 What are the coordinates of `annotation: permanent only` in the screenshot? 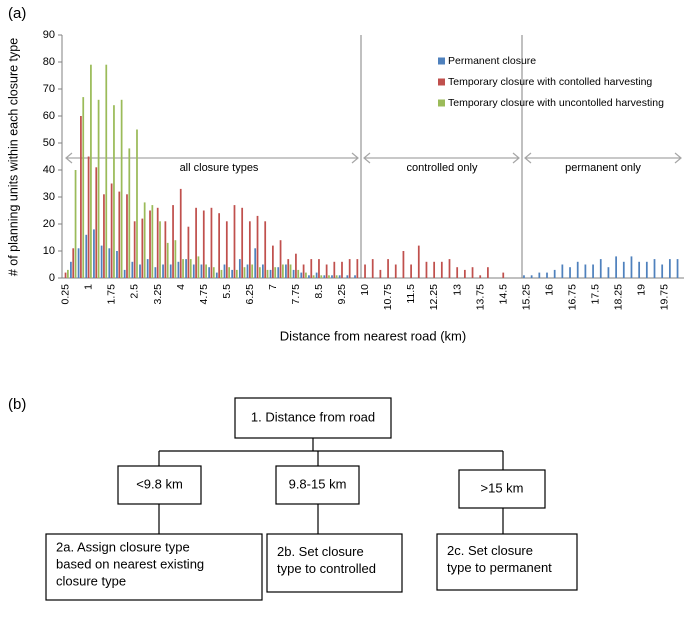 It's located at (603, 168).